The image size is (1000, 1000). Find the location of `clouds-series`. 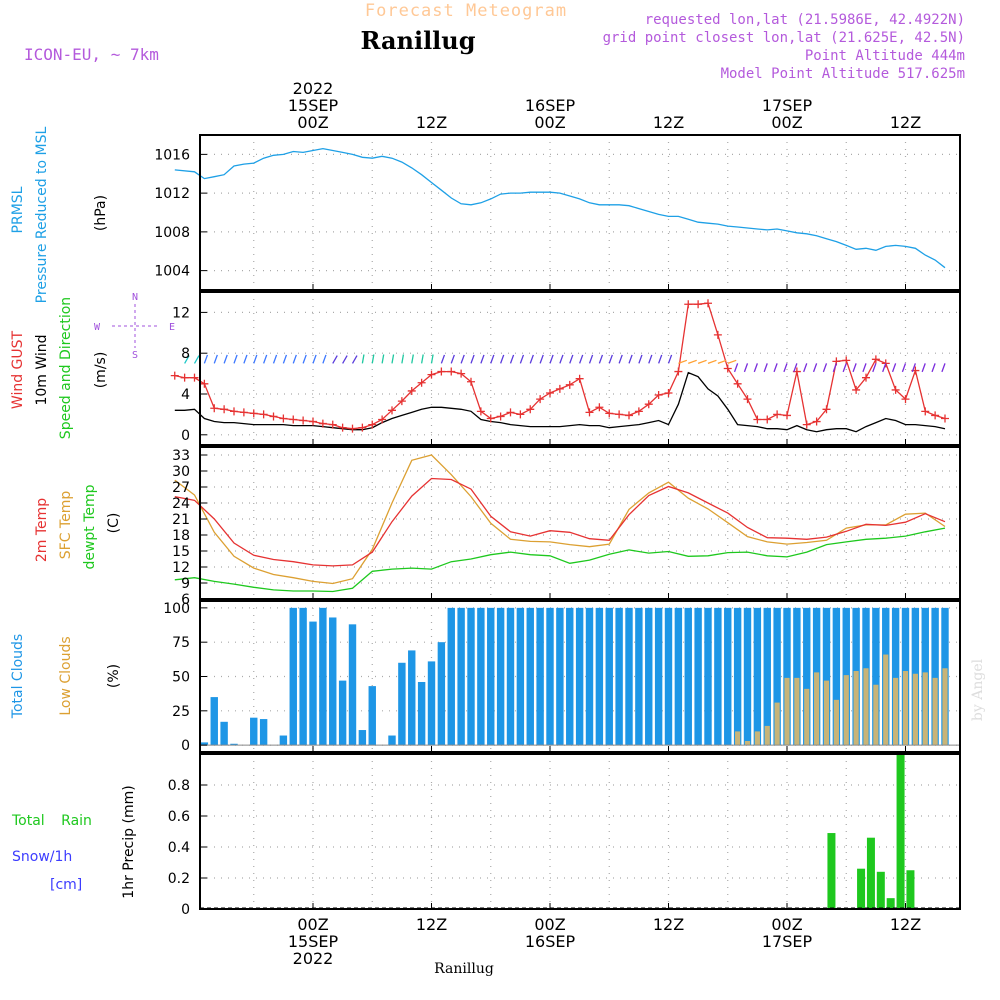

clouds-series is located at coordinates (580, 676).